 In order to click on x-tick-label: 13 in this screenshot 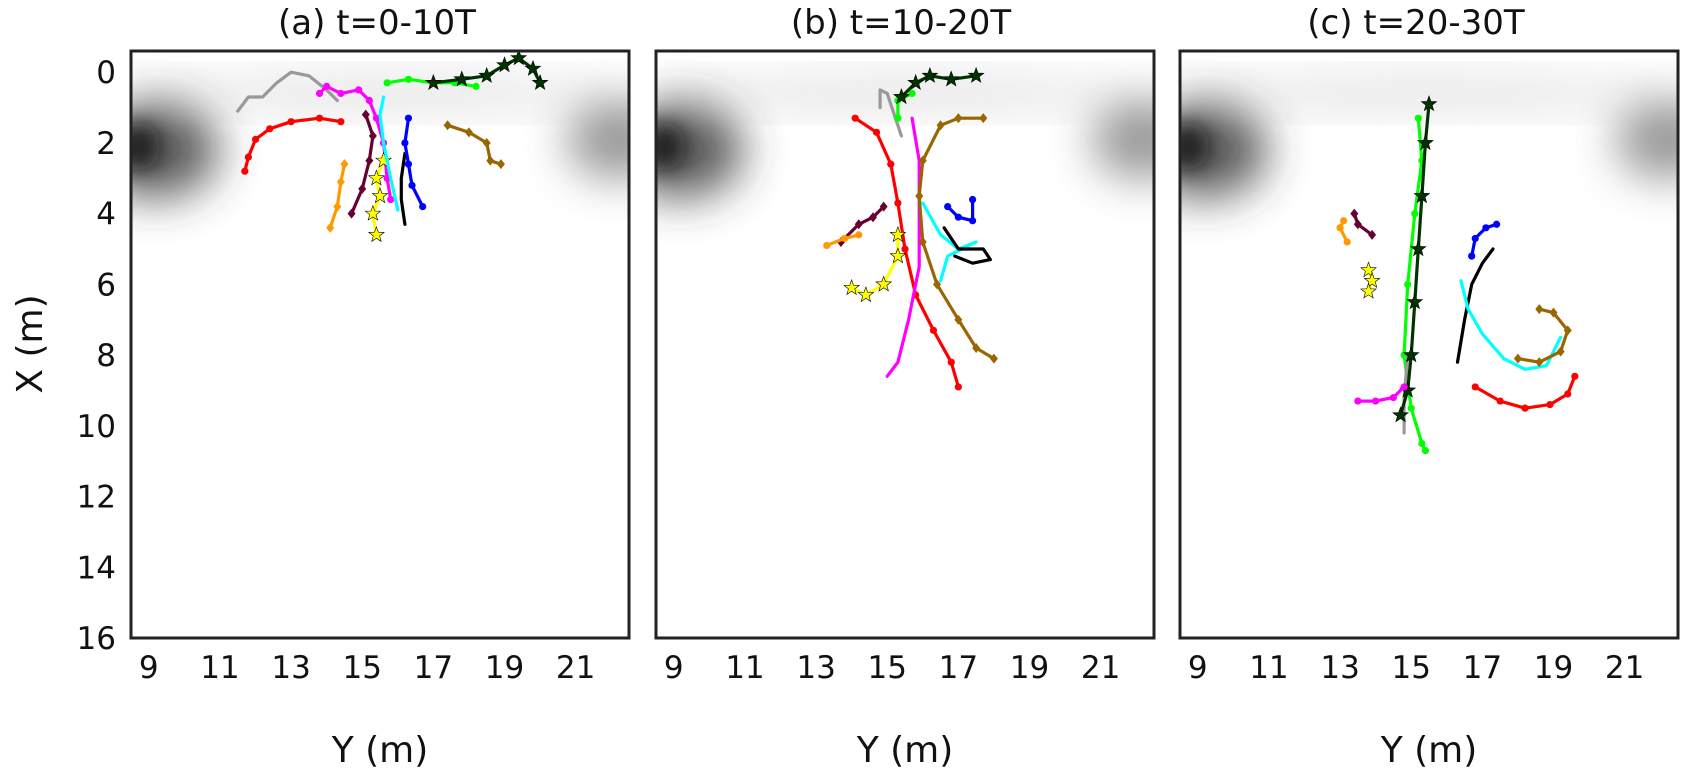, I will do `click(1339, 668)`.